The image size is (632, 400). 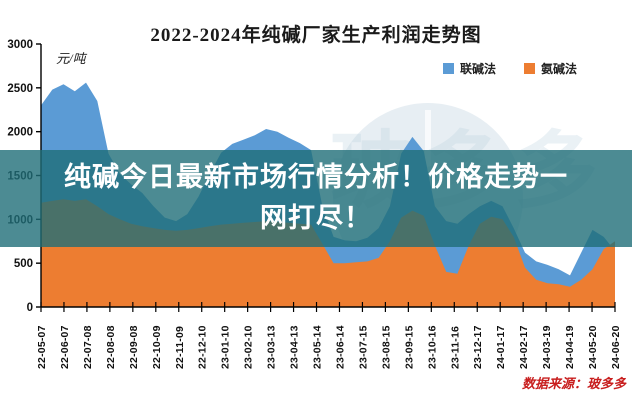 What do you see at coordinates (363, 347) in the screenshot?
I see `x-tick-label: 23-07-15` at bounding box center [363, 347].